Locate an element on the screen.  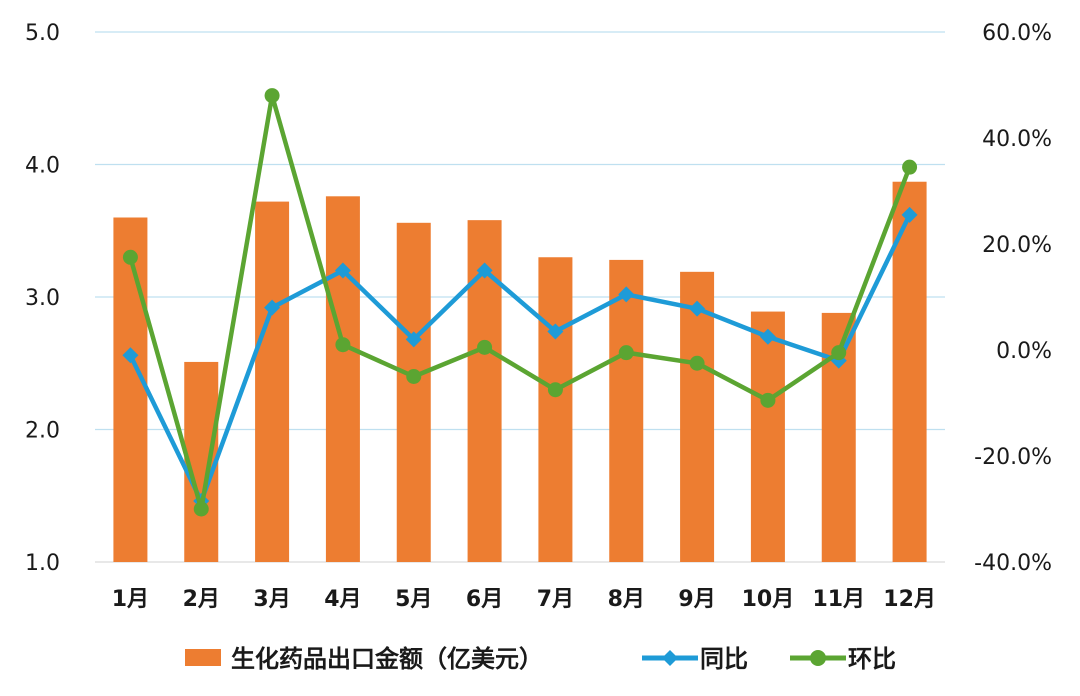
right-axis-tick: 0.0% is located at coordinates (1024, 351).